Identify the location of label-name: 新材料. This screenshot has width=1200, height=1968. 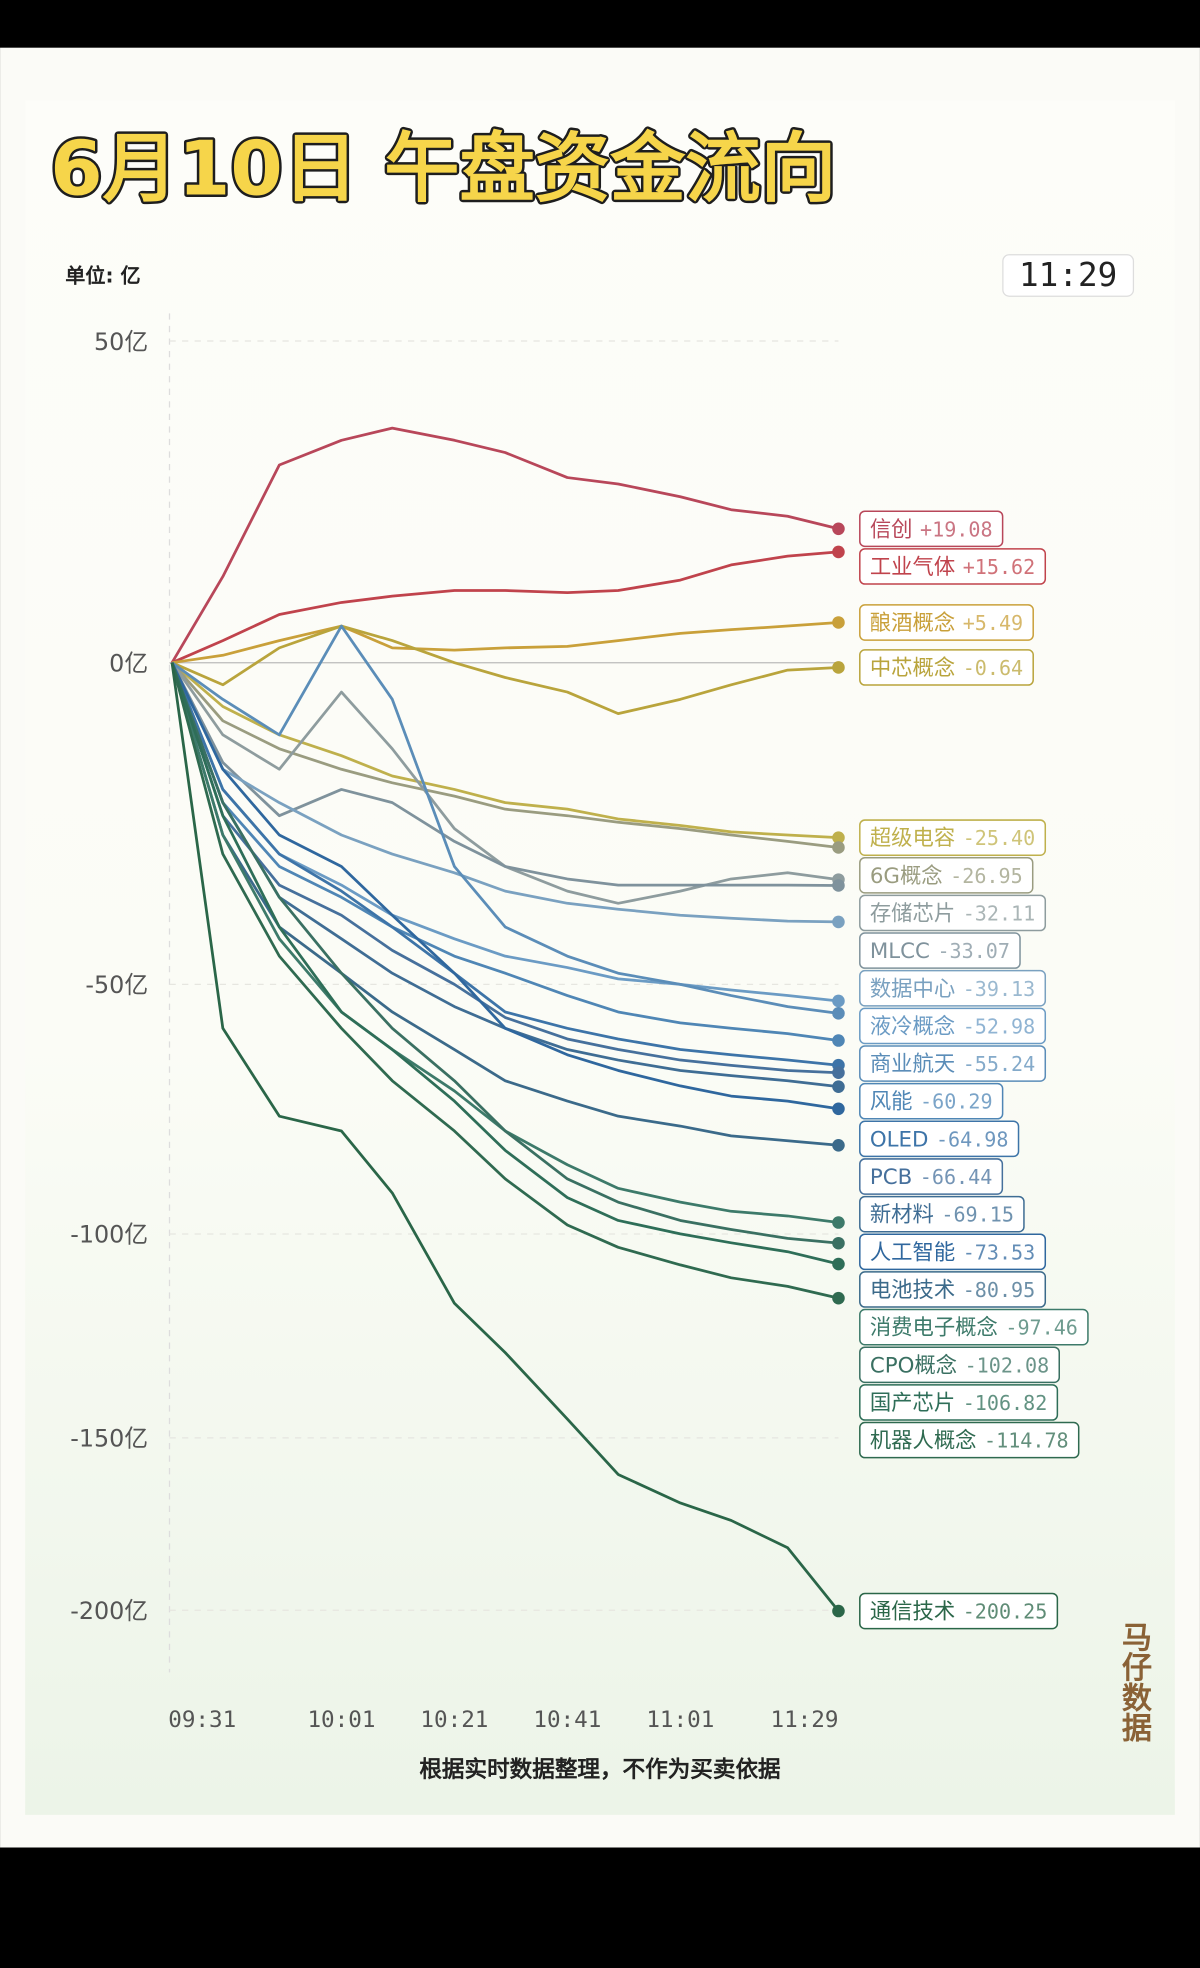
(902, 1215).